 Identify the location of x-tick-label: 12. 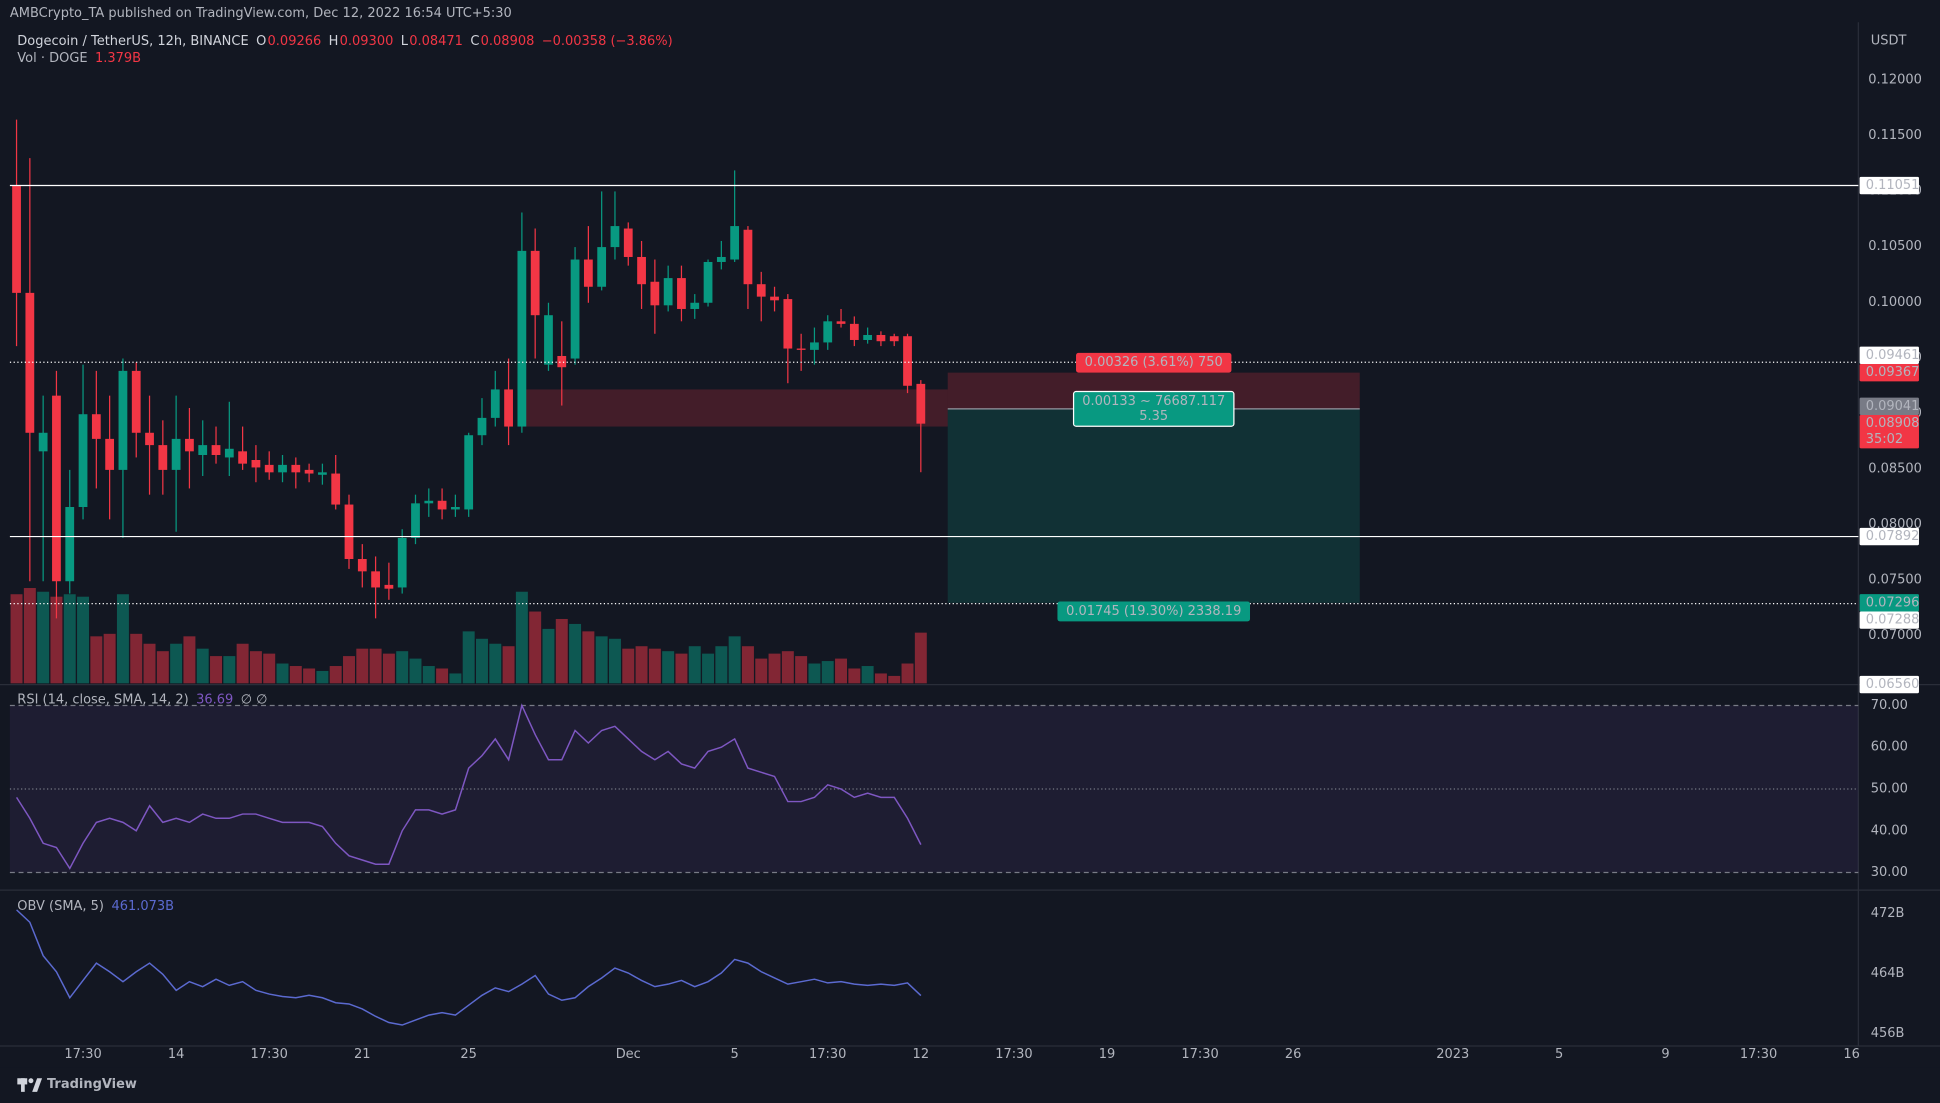
(921, 1054).